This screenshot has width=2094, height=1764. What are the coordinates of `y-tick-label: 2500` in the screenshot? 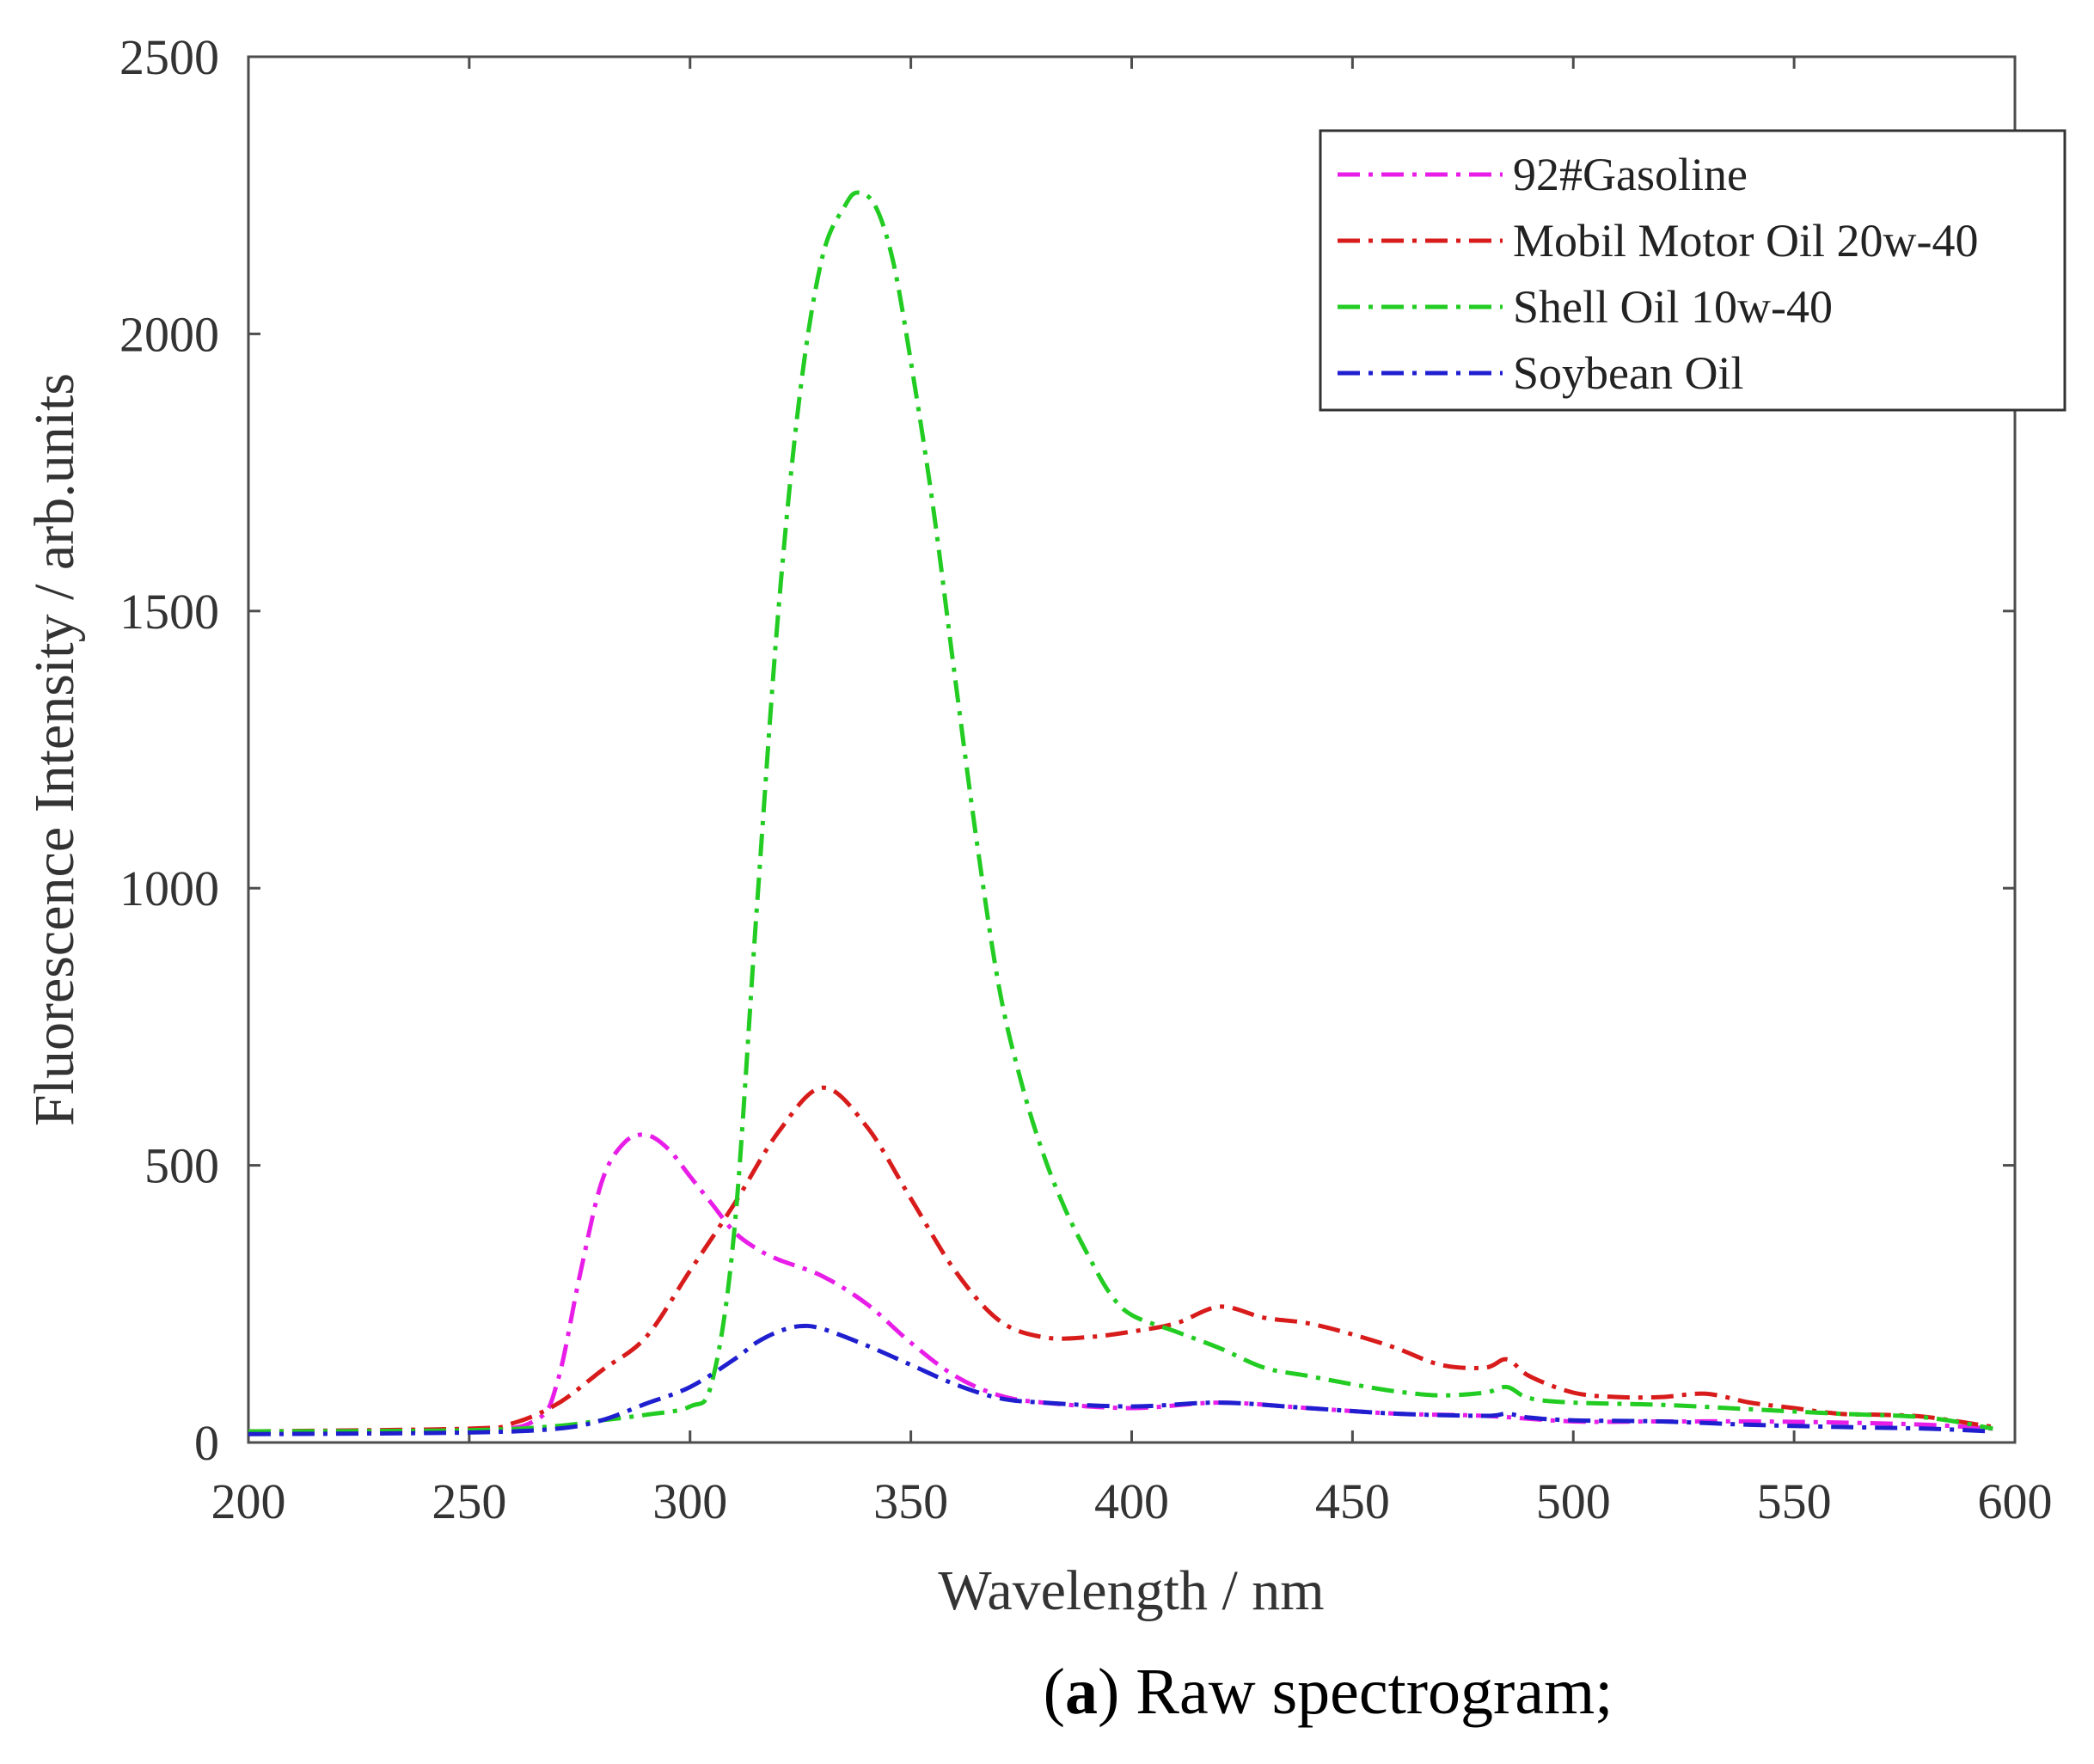 It's located at (169, 57).